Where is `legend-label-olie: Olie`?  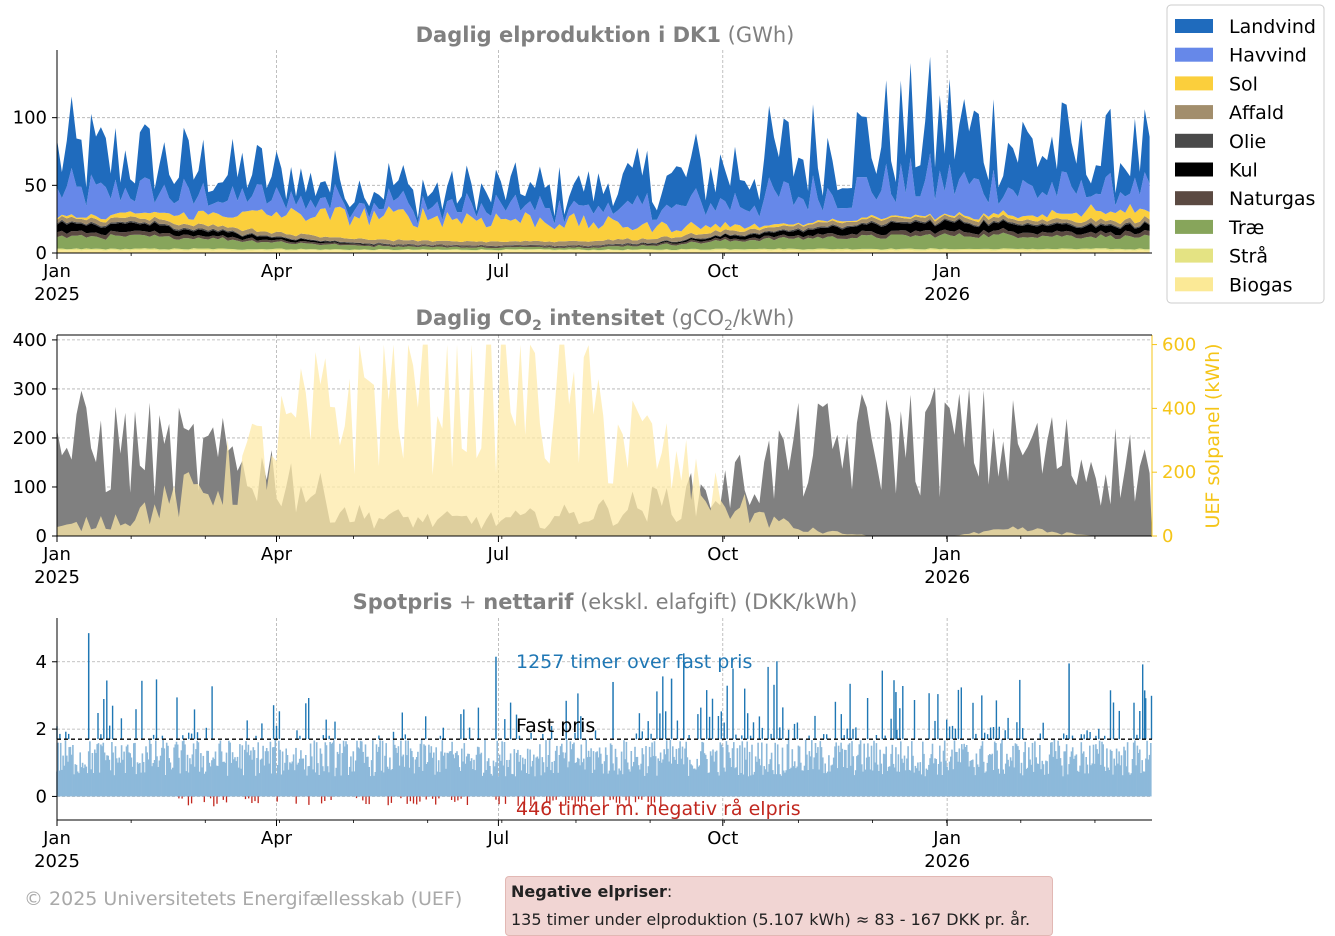 legend-label-olie: Olie is located at coordinates (1247, 142).